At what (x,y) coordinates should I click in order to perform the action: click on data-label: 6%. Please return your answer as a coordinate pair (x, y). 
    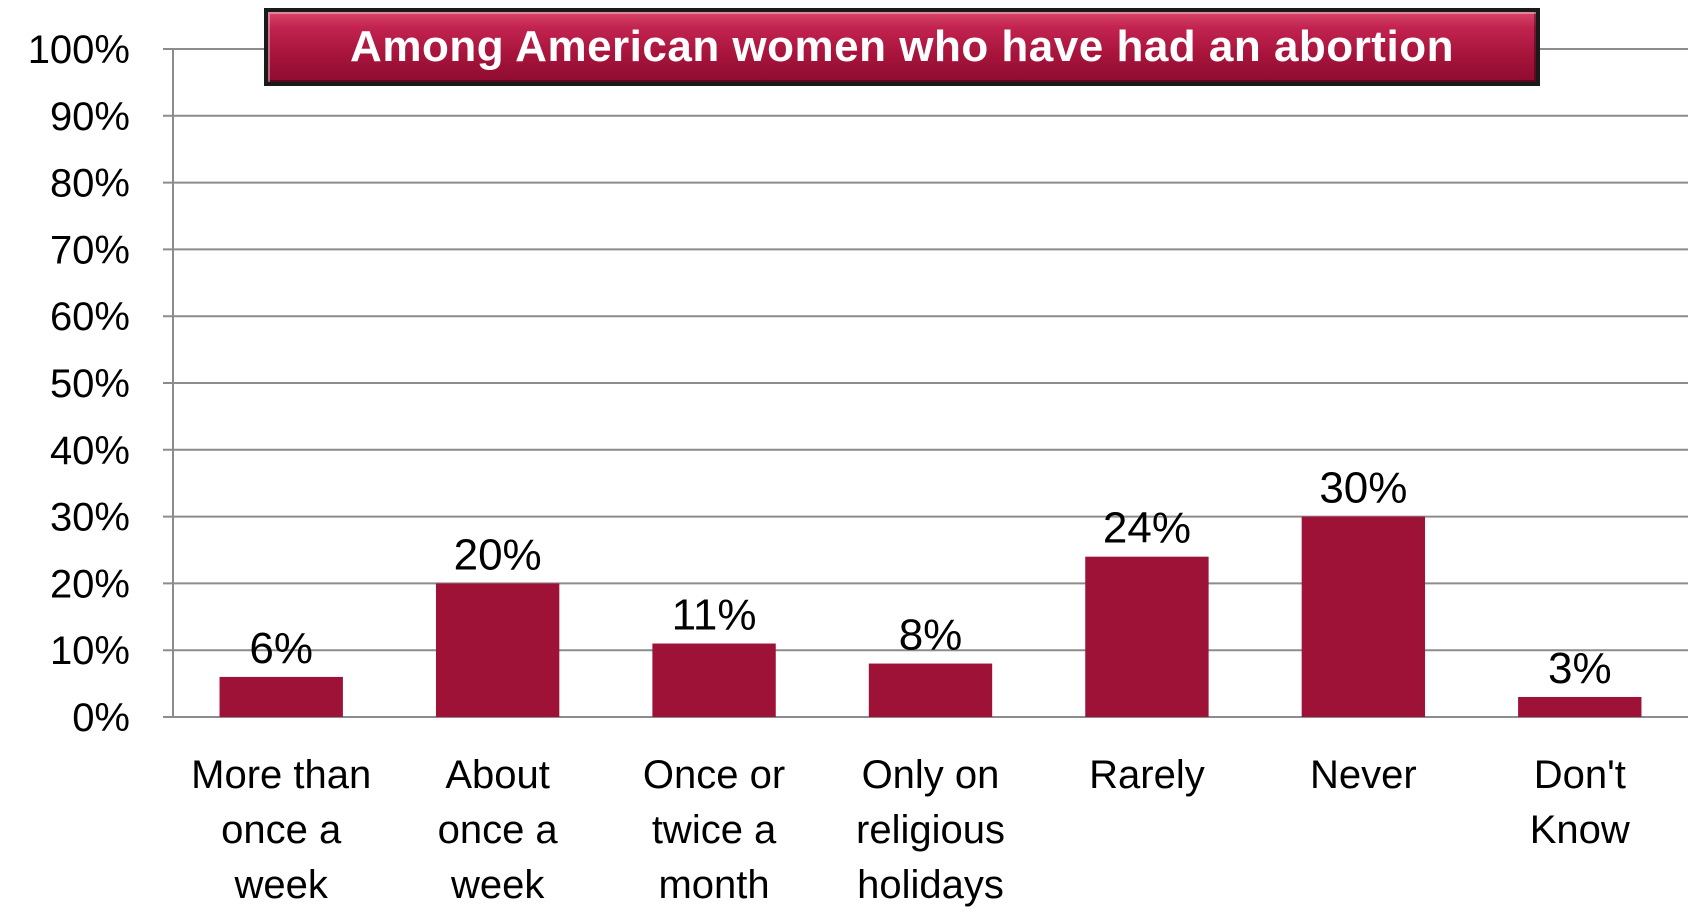
    Looking at the image, I should click on (281, 648).